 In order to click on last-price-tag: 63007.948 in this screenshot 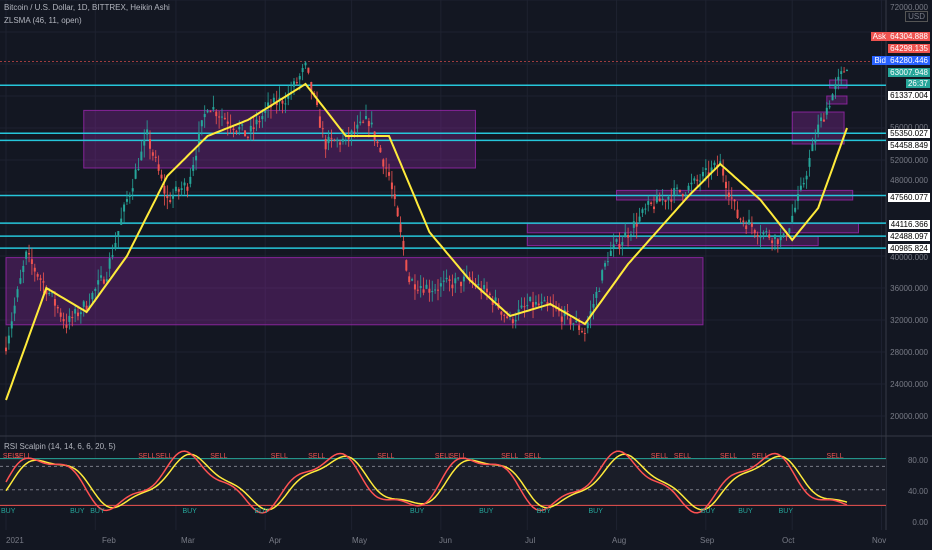, I will do `click(909, 72)`.